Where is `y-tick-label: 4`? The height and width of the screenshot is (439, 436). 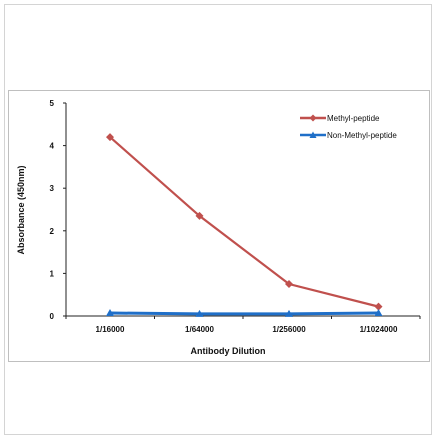 y-tick-label: 4 is located at coordinates (52, 146).